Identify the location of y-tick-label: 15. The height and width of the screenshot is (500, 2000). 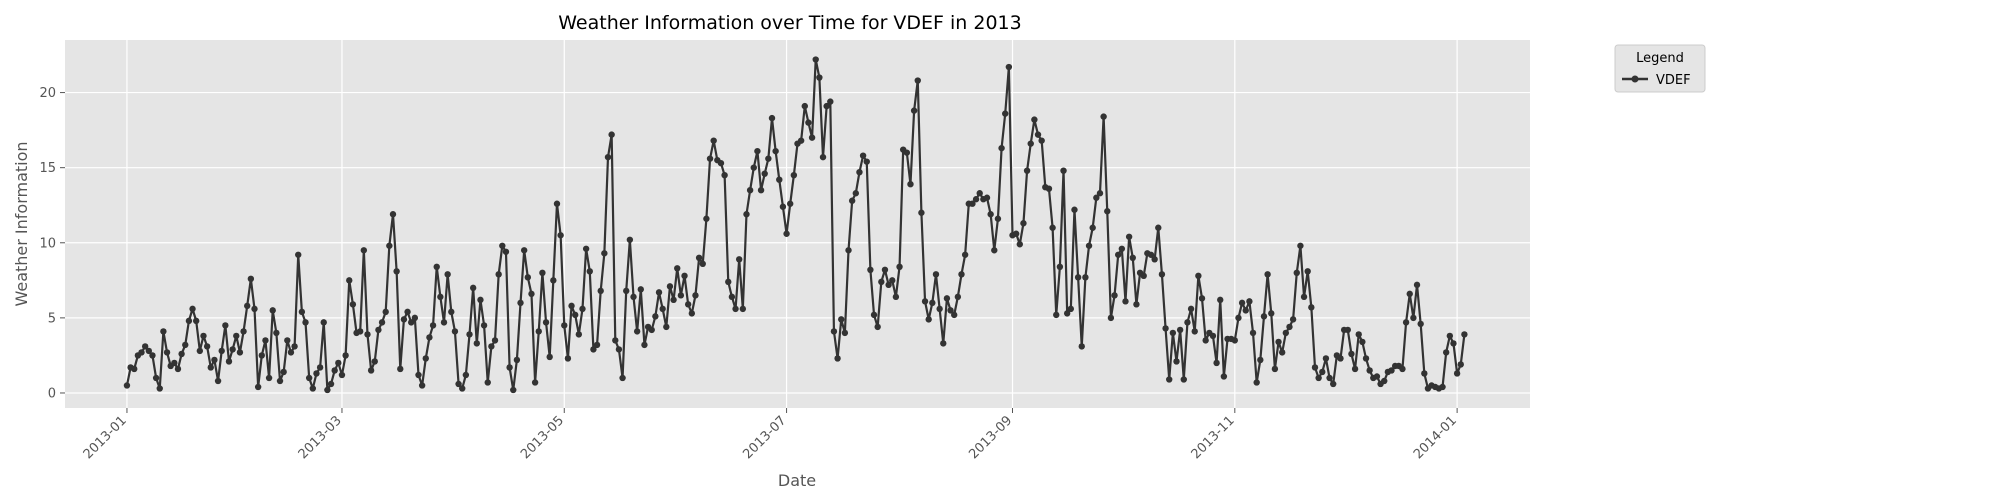
(47, 168).